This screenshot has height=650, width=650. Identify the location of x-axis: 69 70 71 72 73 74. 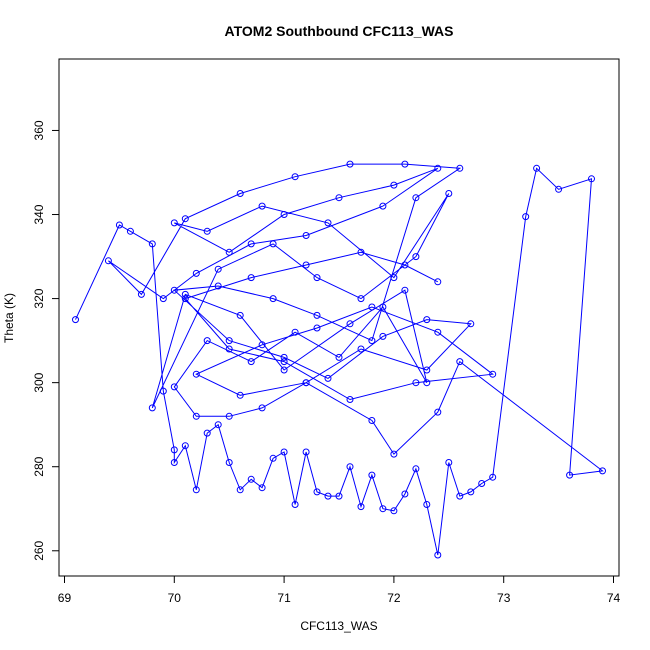
(339, 590).